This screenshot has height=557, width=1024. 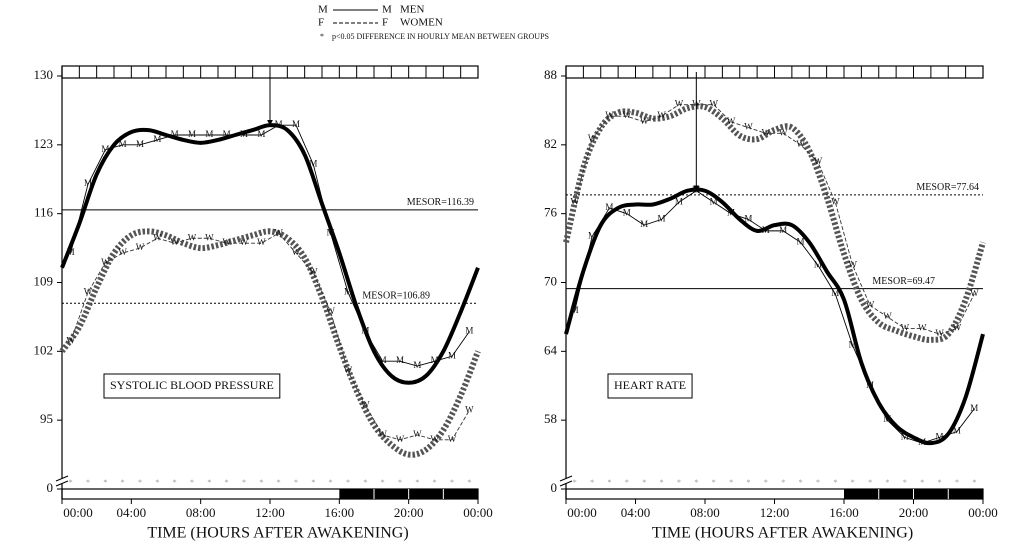 I want to click on observed-line, so click(x=270, y=336).